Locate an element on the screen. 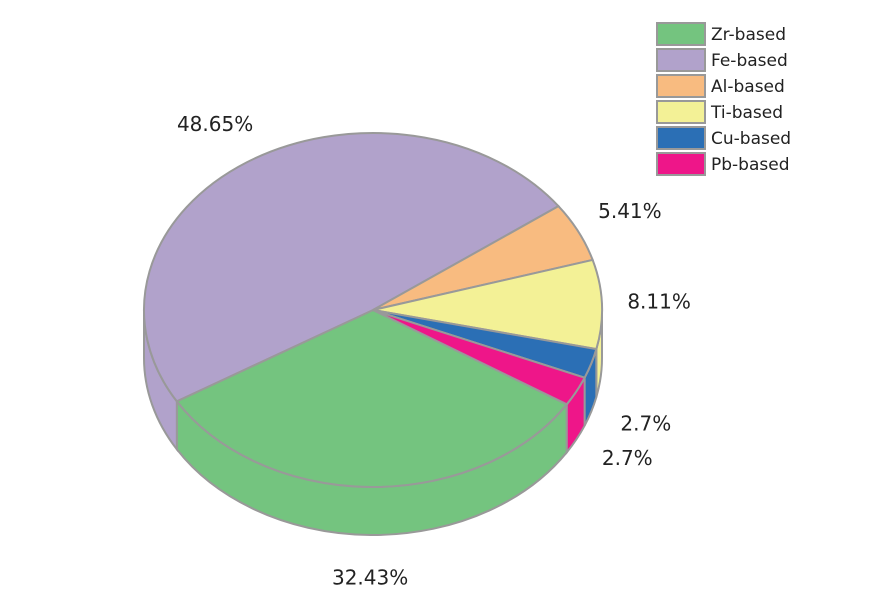 This screenshot has width=892, height=598. data-label: 48.65% is located at coordinates (215, 124).